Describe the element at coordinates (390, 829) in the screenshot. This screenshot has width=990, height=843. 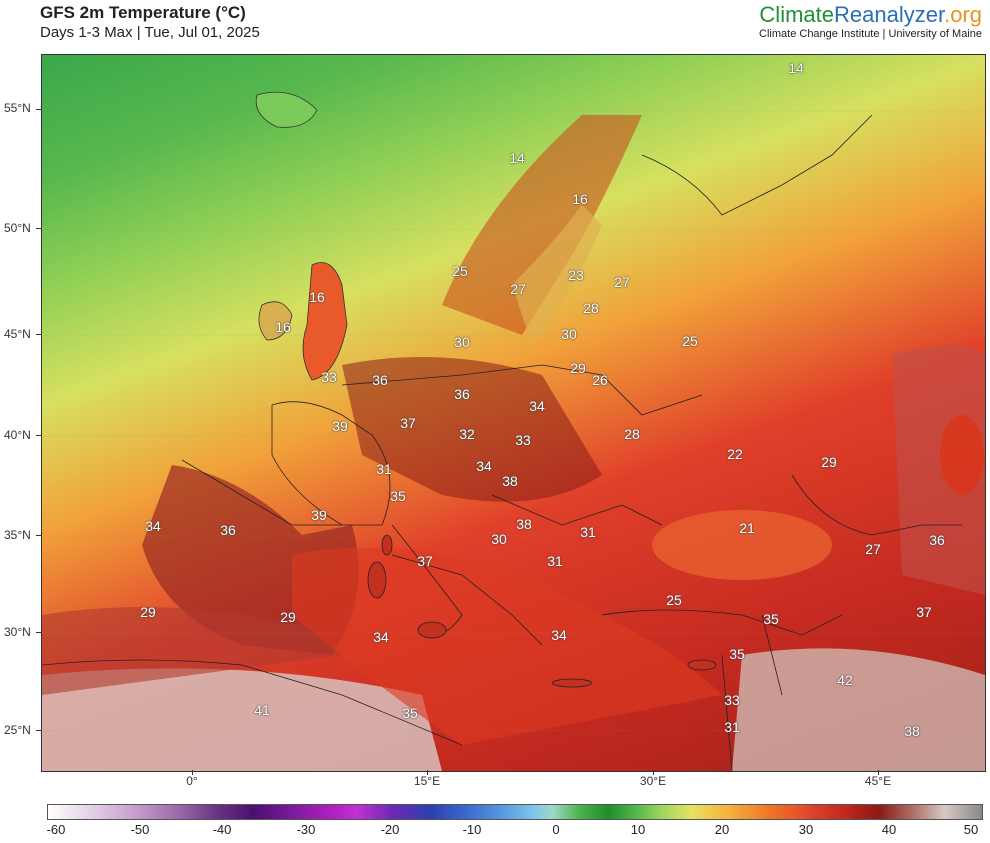
I see `colorbar-tick-label: -20` at that location.